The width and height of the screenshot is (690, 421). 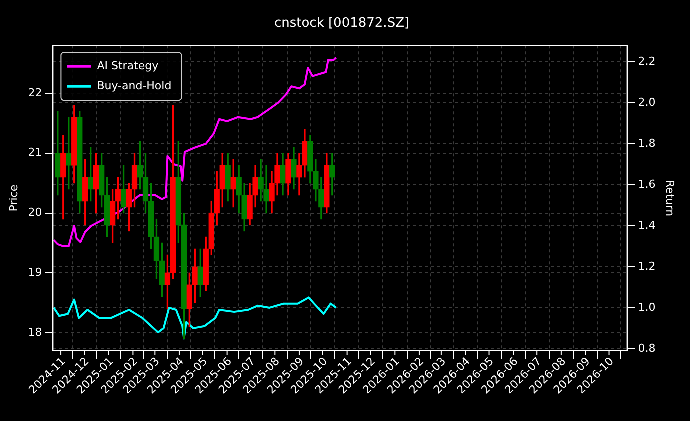 What do you see at coordinates (647, 143) in the screenshot?
I see `y2-tick-label: 1.8` at bounding box center [647, 143].